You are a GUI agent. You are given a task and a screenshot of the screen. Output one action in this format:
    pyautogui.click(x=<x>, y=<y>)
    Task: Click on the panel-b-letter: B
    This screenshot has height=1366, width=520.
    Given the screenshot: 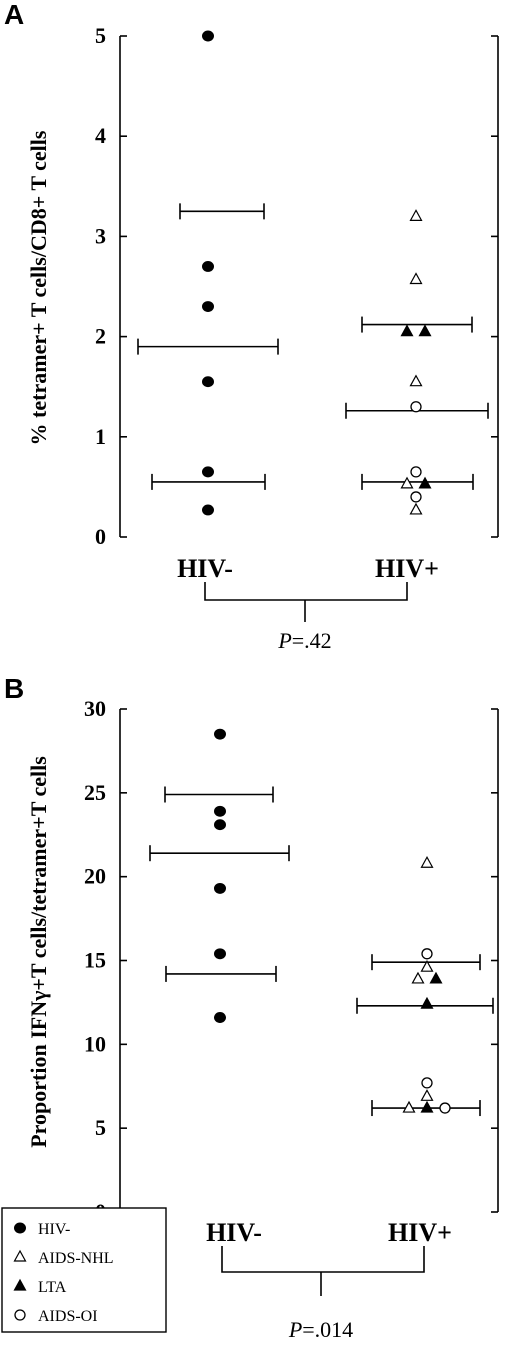 What is the action you would take?
    pyautogui.click(x=14, y=688)
    